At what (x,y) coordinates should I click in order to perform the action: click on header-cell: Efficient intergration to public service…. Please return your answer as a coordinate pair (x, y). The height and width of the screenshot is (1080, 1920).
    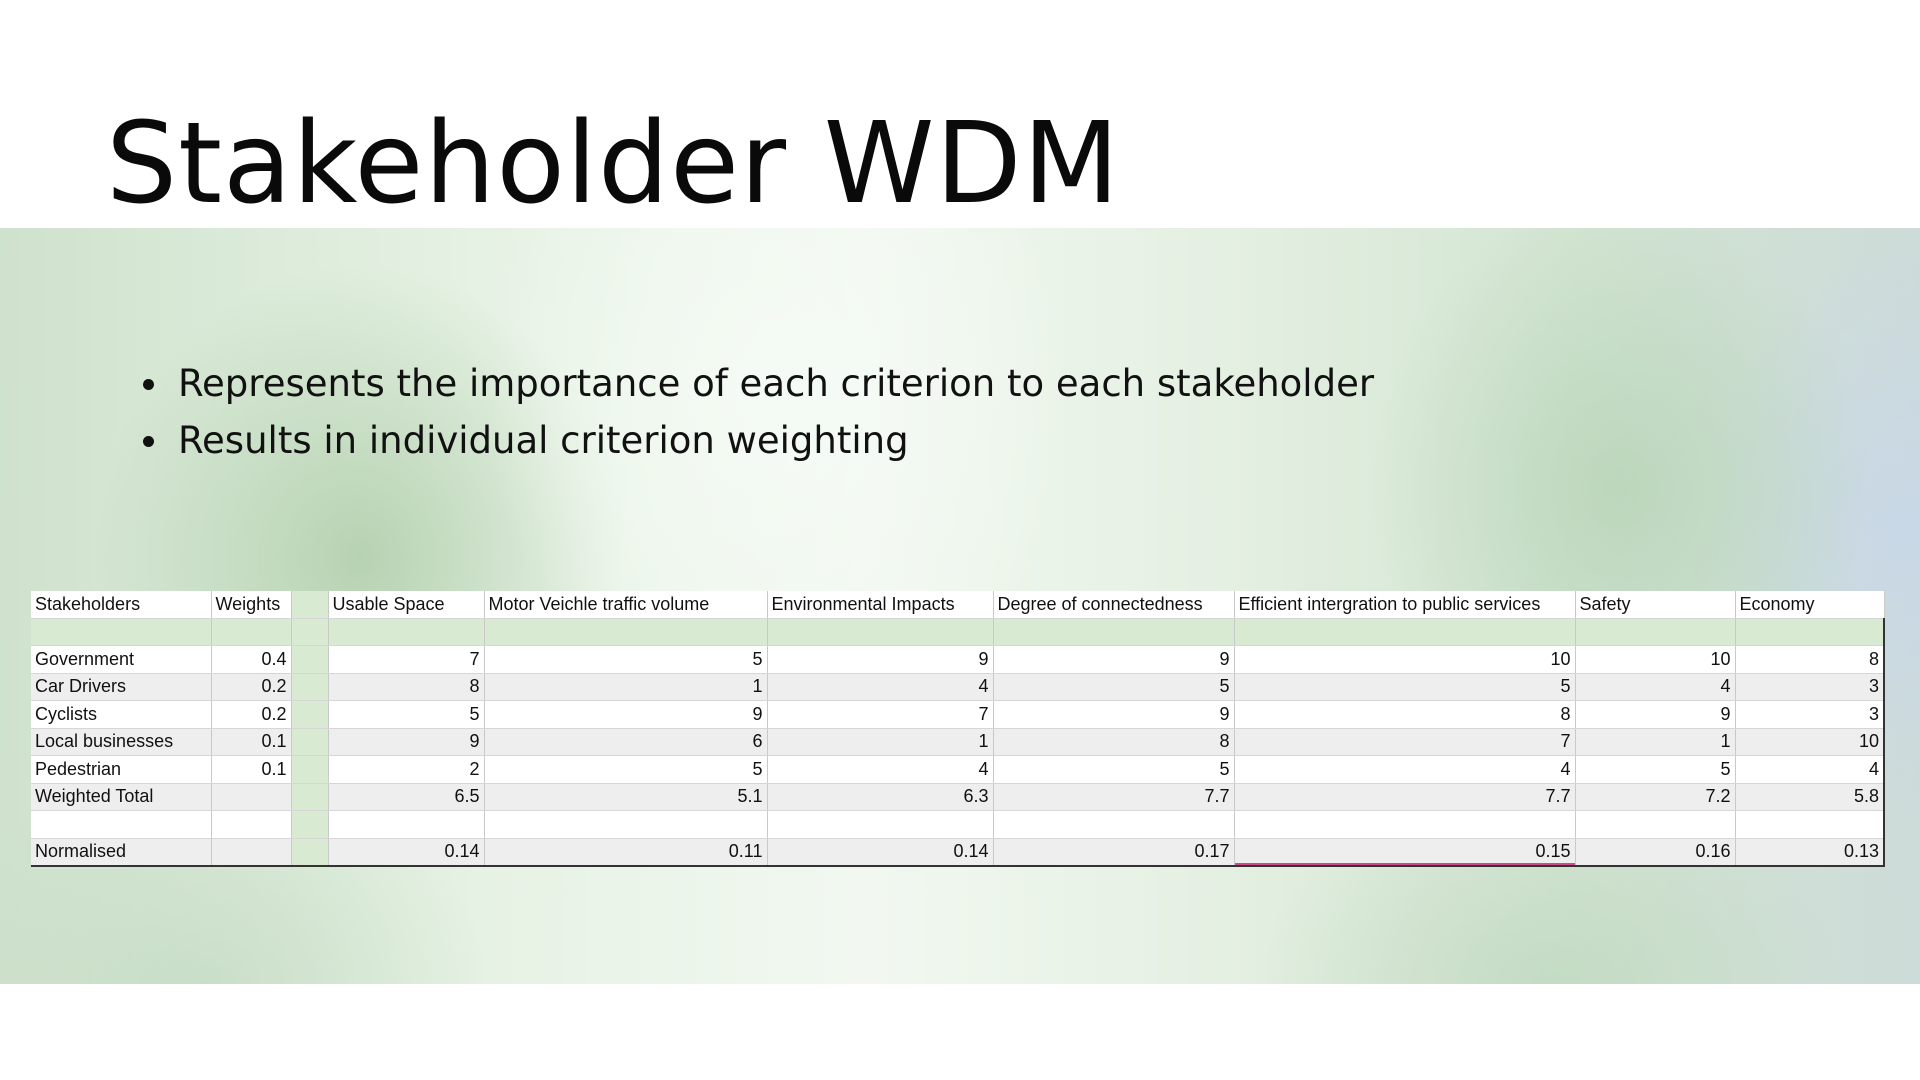
    Looking at the image, I should click on (1405, 605).